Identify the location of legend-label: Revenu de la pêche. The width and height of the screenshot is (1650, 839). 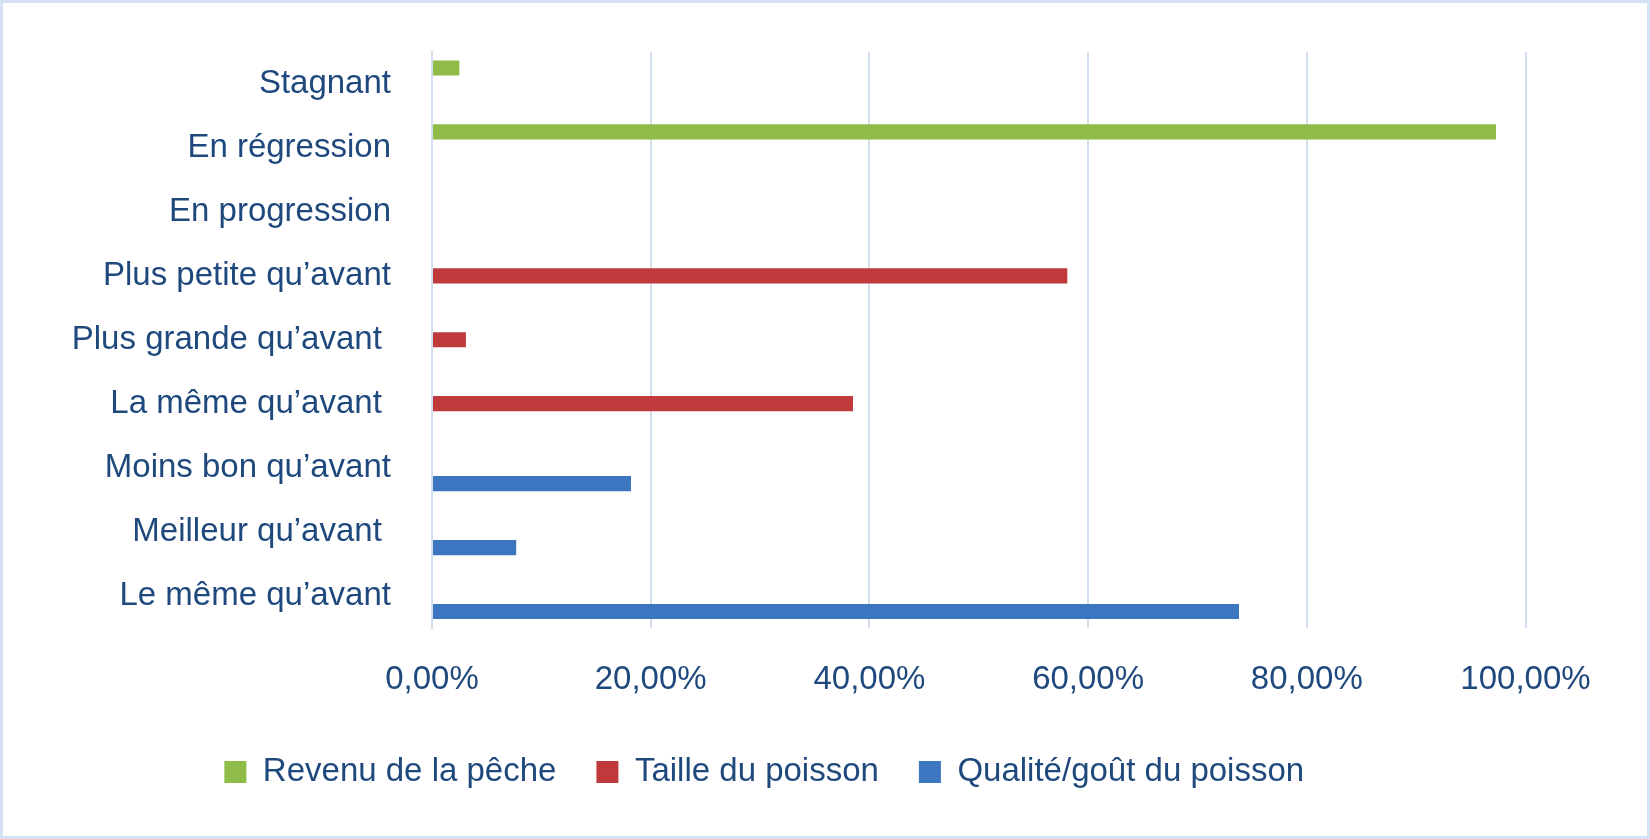
(409, 770).